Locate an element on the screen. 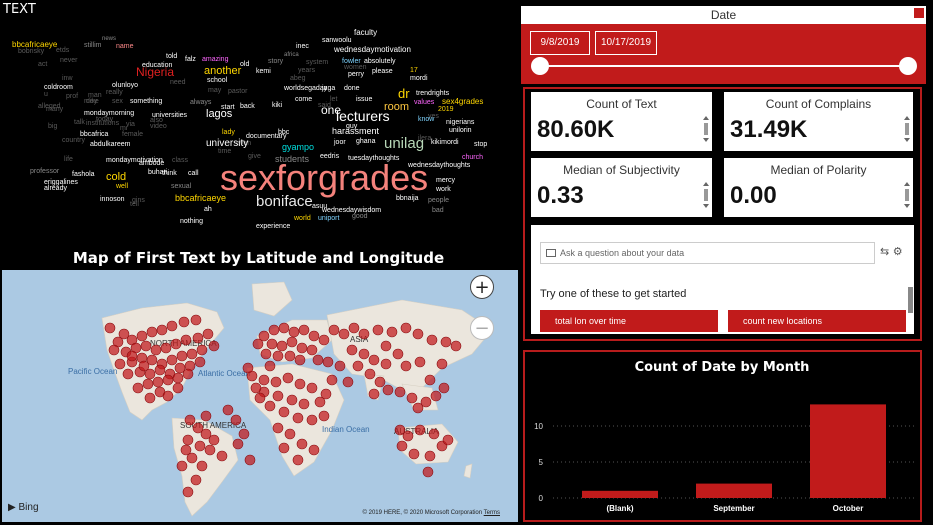 The width and height of the screenshot is (933, 525). cloud-word: bbcafricaeye is located at coordinates (35, 44).